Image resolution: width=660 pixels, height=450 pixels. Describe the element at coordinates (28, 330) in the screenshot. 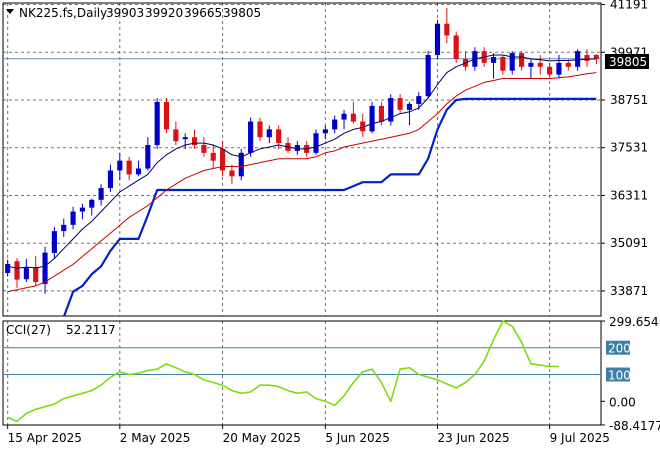

I see `cci-name: CCI(27)` at that location.